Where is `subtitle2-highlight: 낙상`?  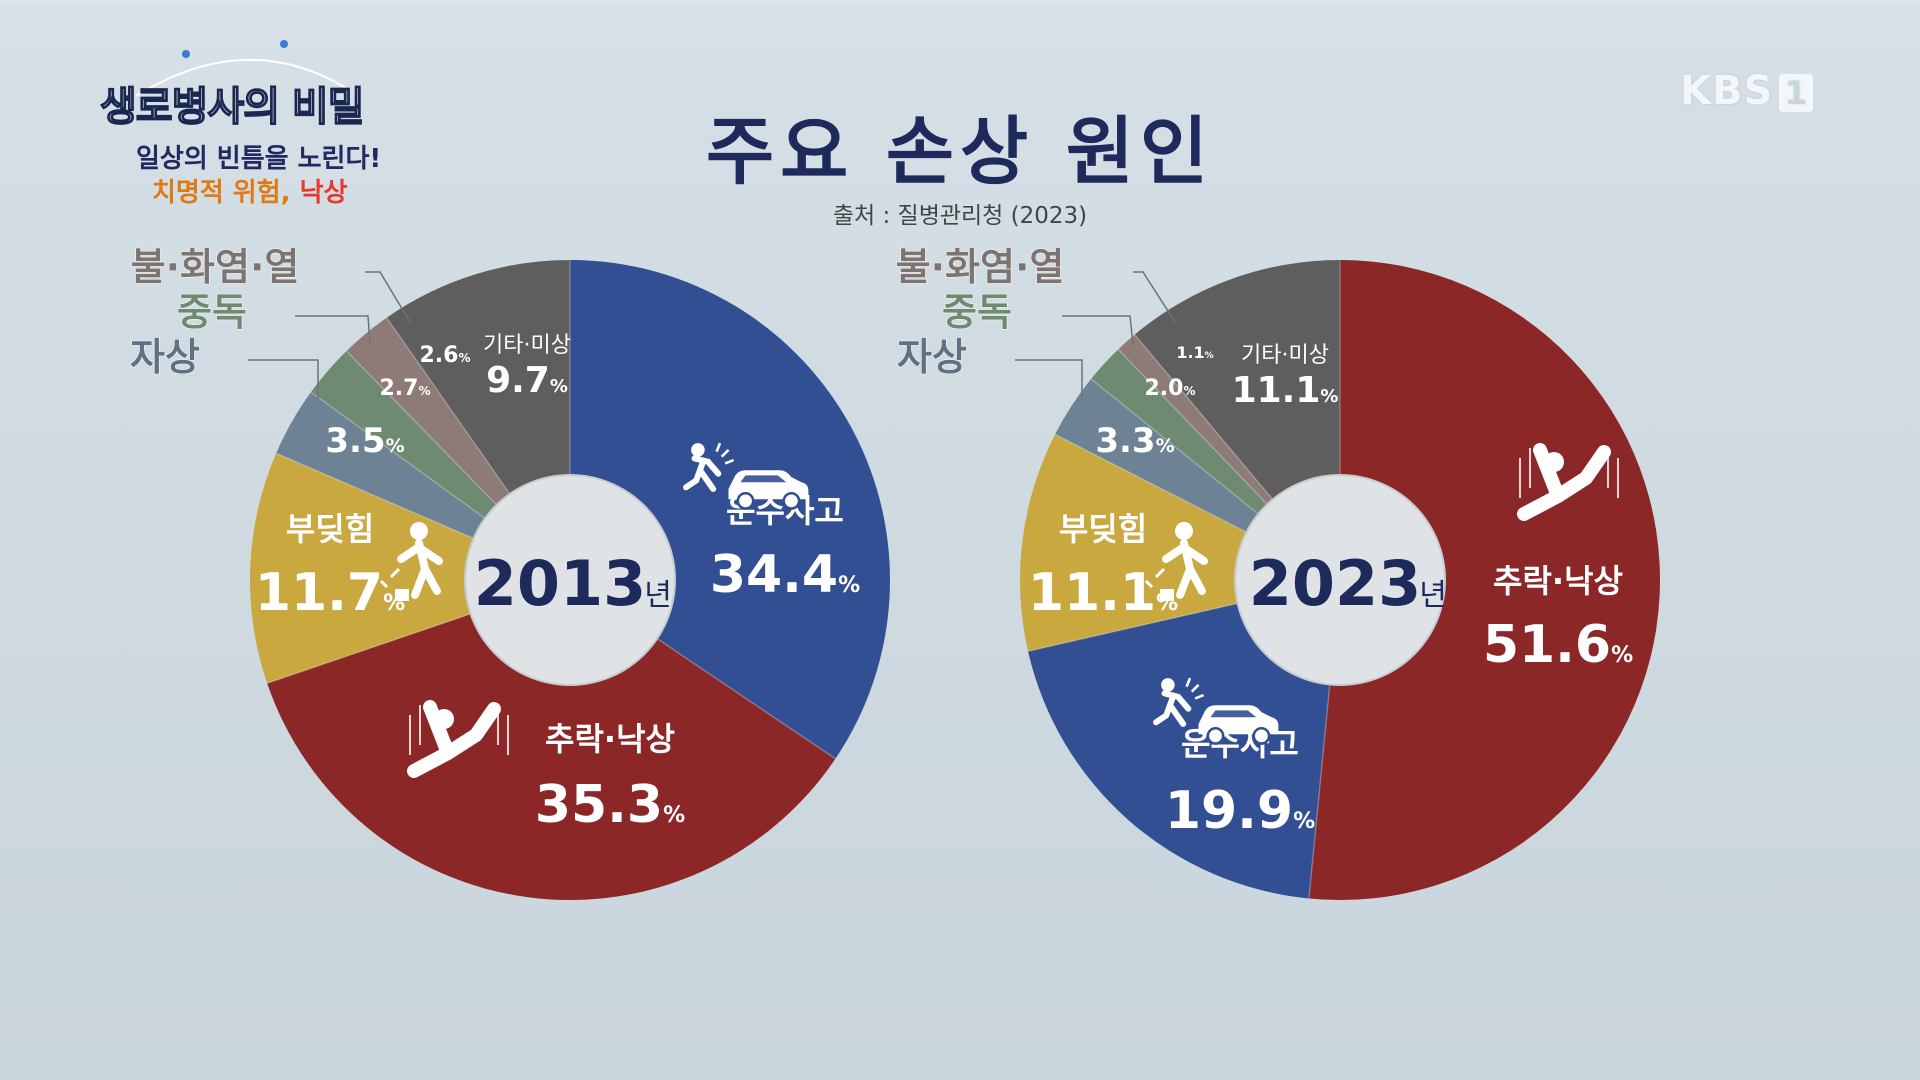
subtitle2-highlight: 낙상 is located at coordinates (323, 193).